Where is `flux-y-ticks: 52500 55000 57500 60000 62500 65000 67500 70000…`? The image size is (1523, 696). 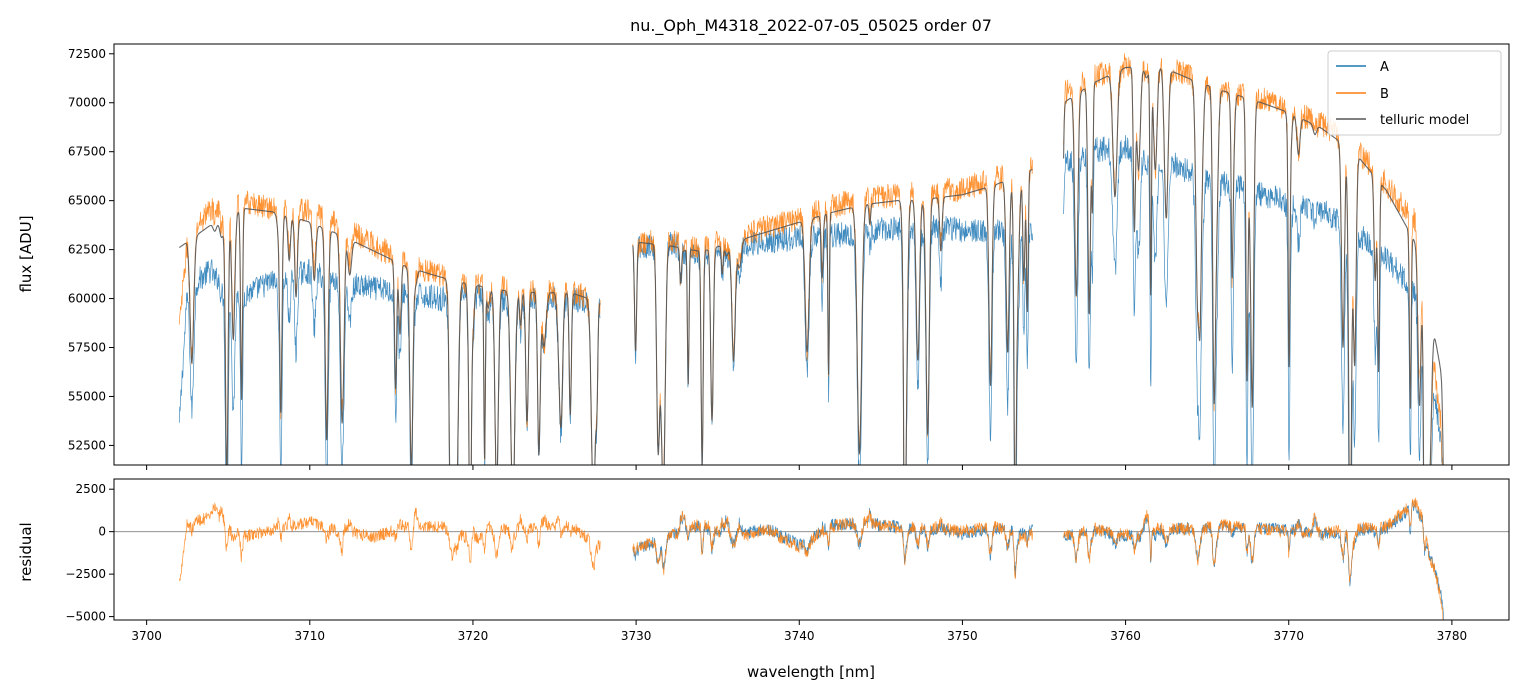
flux-y-ticks: 52500 55000 57500 60000 62500 65000 67500 70000… is located at coordinates (91, 249).